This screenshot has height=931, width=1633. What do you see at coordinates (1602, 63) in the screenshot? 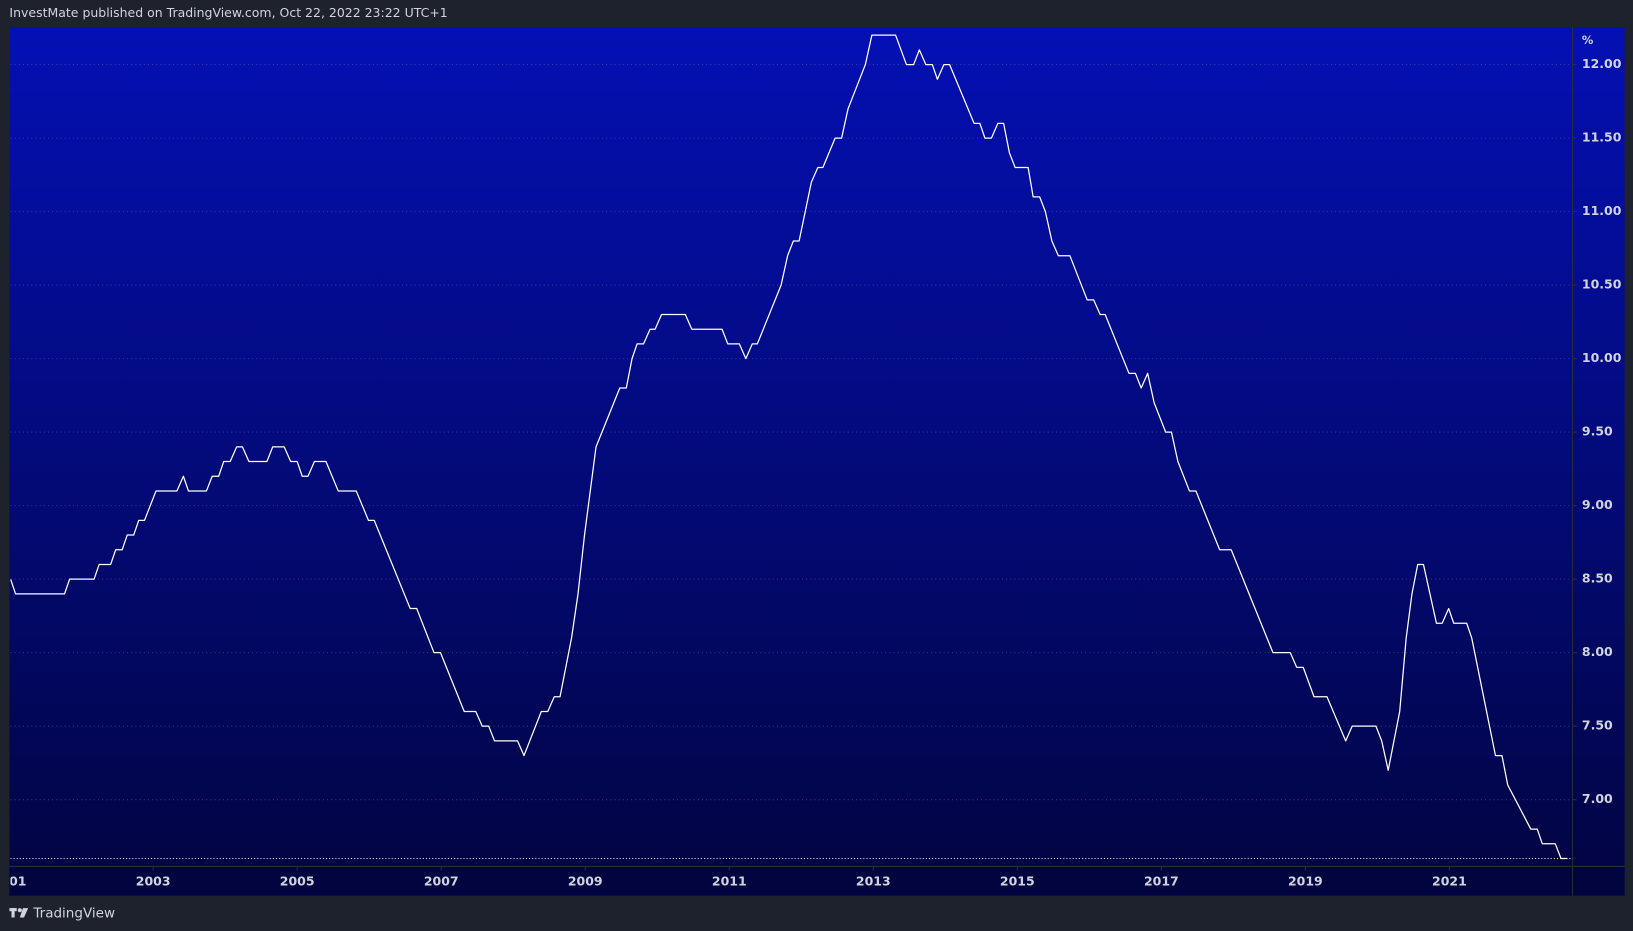
I see `y-tick-label: 12.00` at bounding box center [1602, 63].